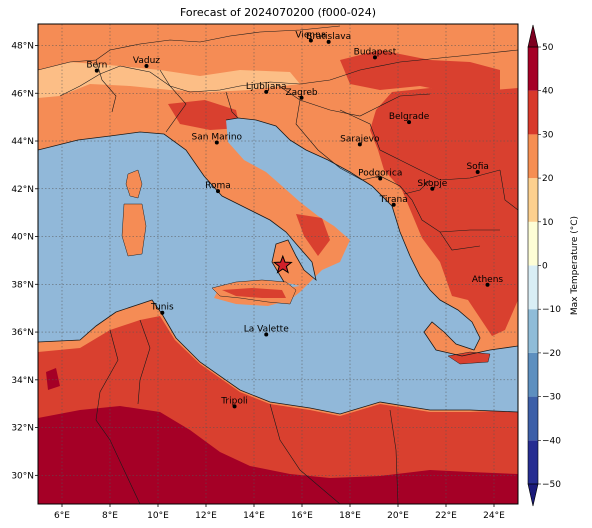 The height and width of the screenshot is (528, 592). What do you see at coordinates (432, 184) in the screenshot?
I see `city-label: Skopje` at bounding box center [432, 184].